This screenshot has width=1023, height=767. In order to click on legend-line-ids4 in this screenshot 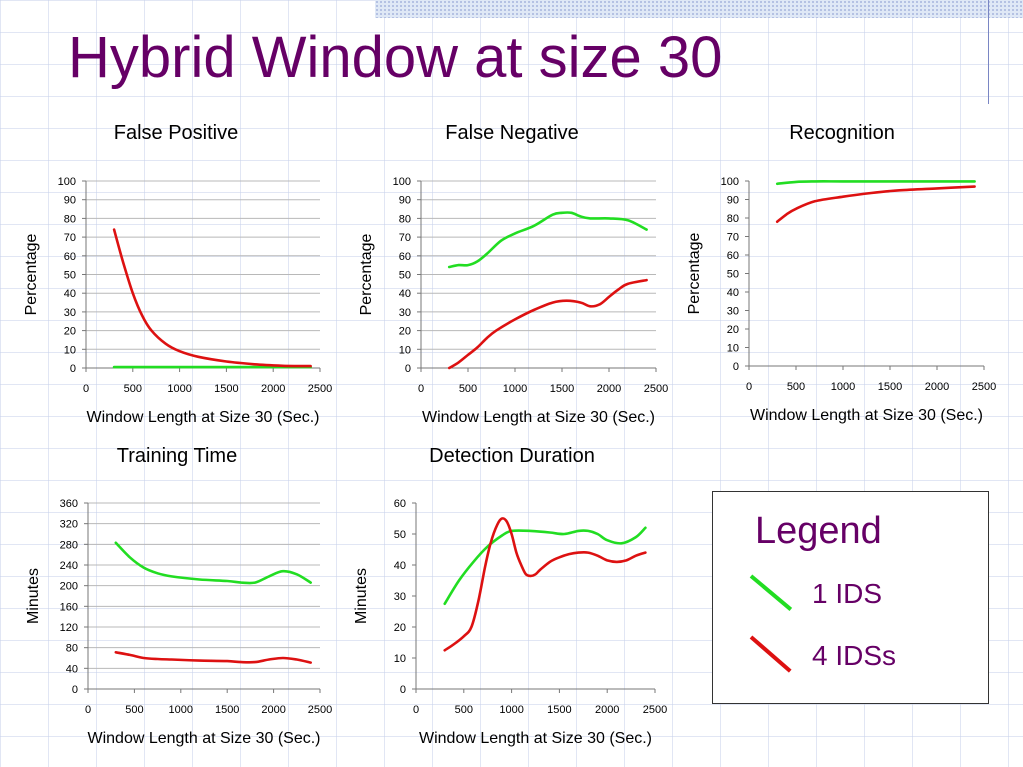, I will do `click(770, 654)`.